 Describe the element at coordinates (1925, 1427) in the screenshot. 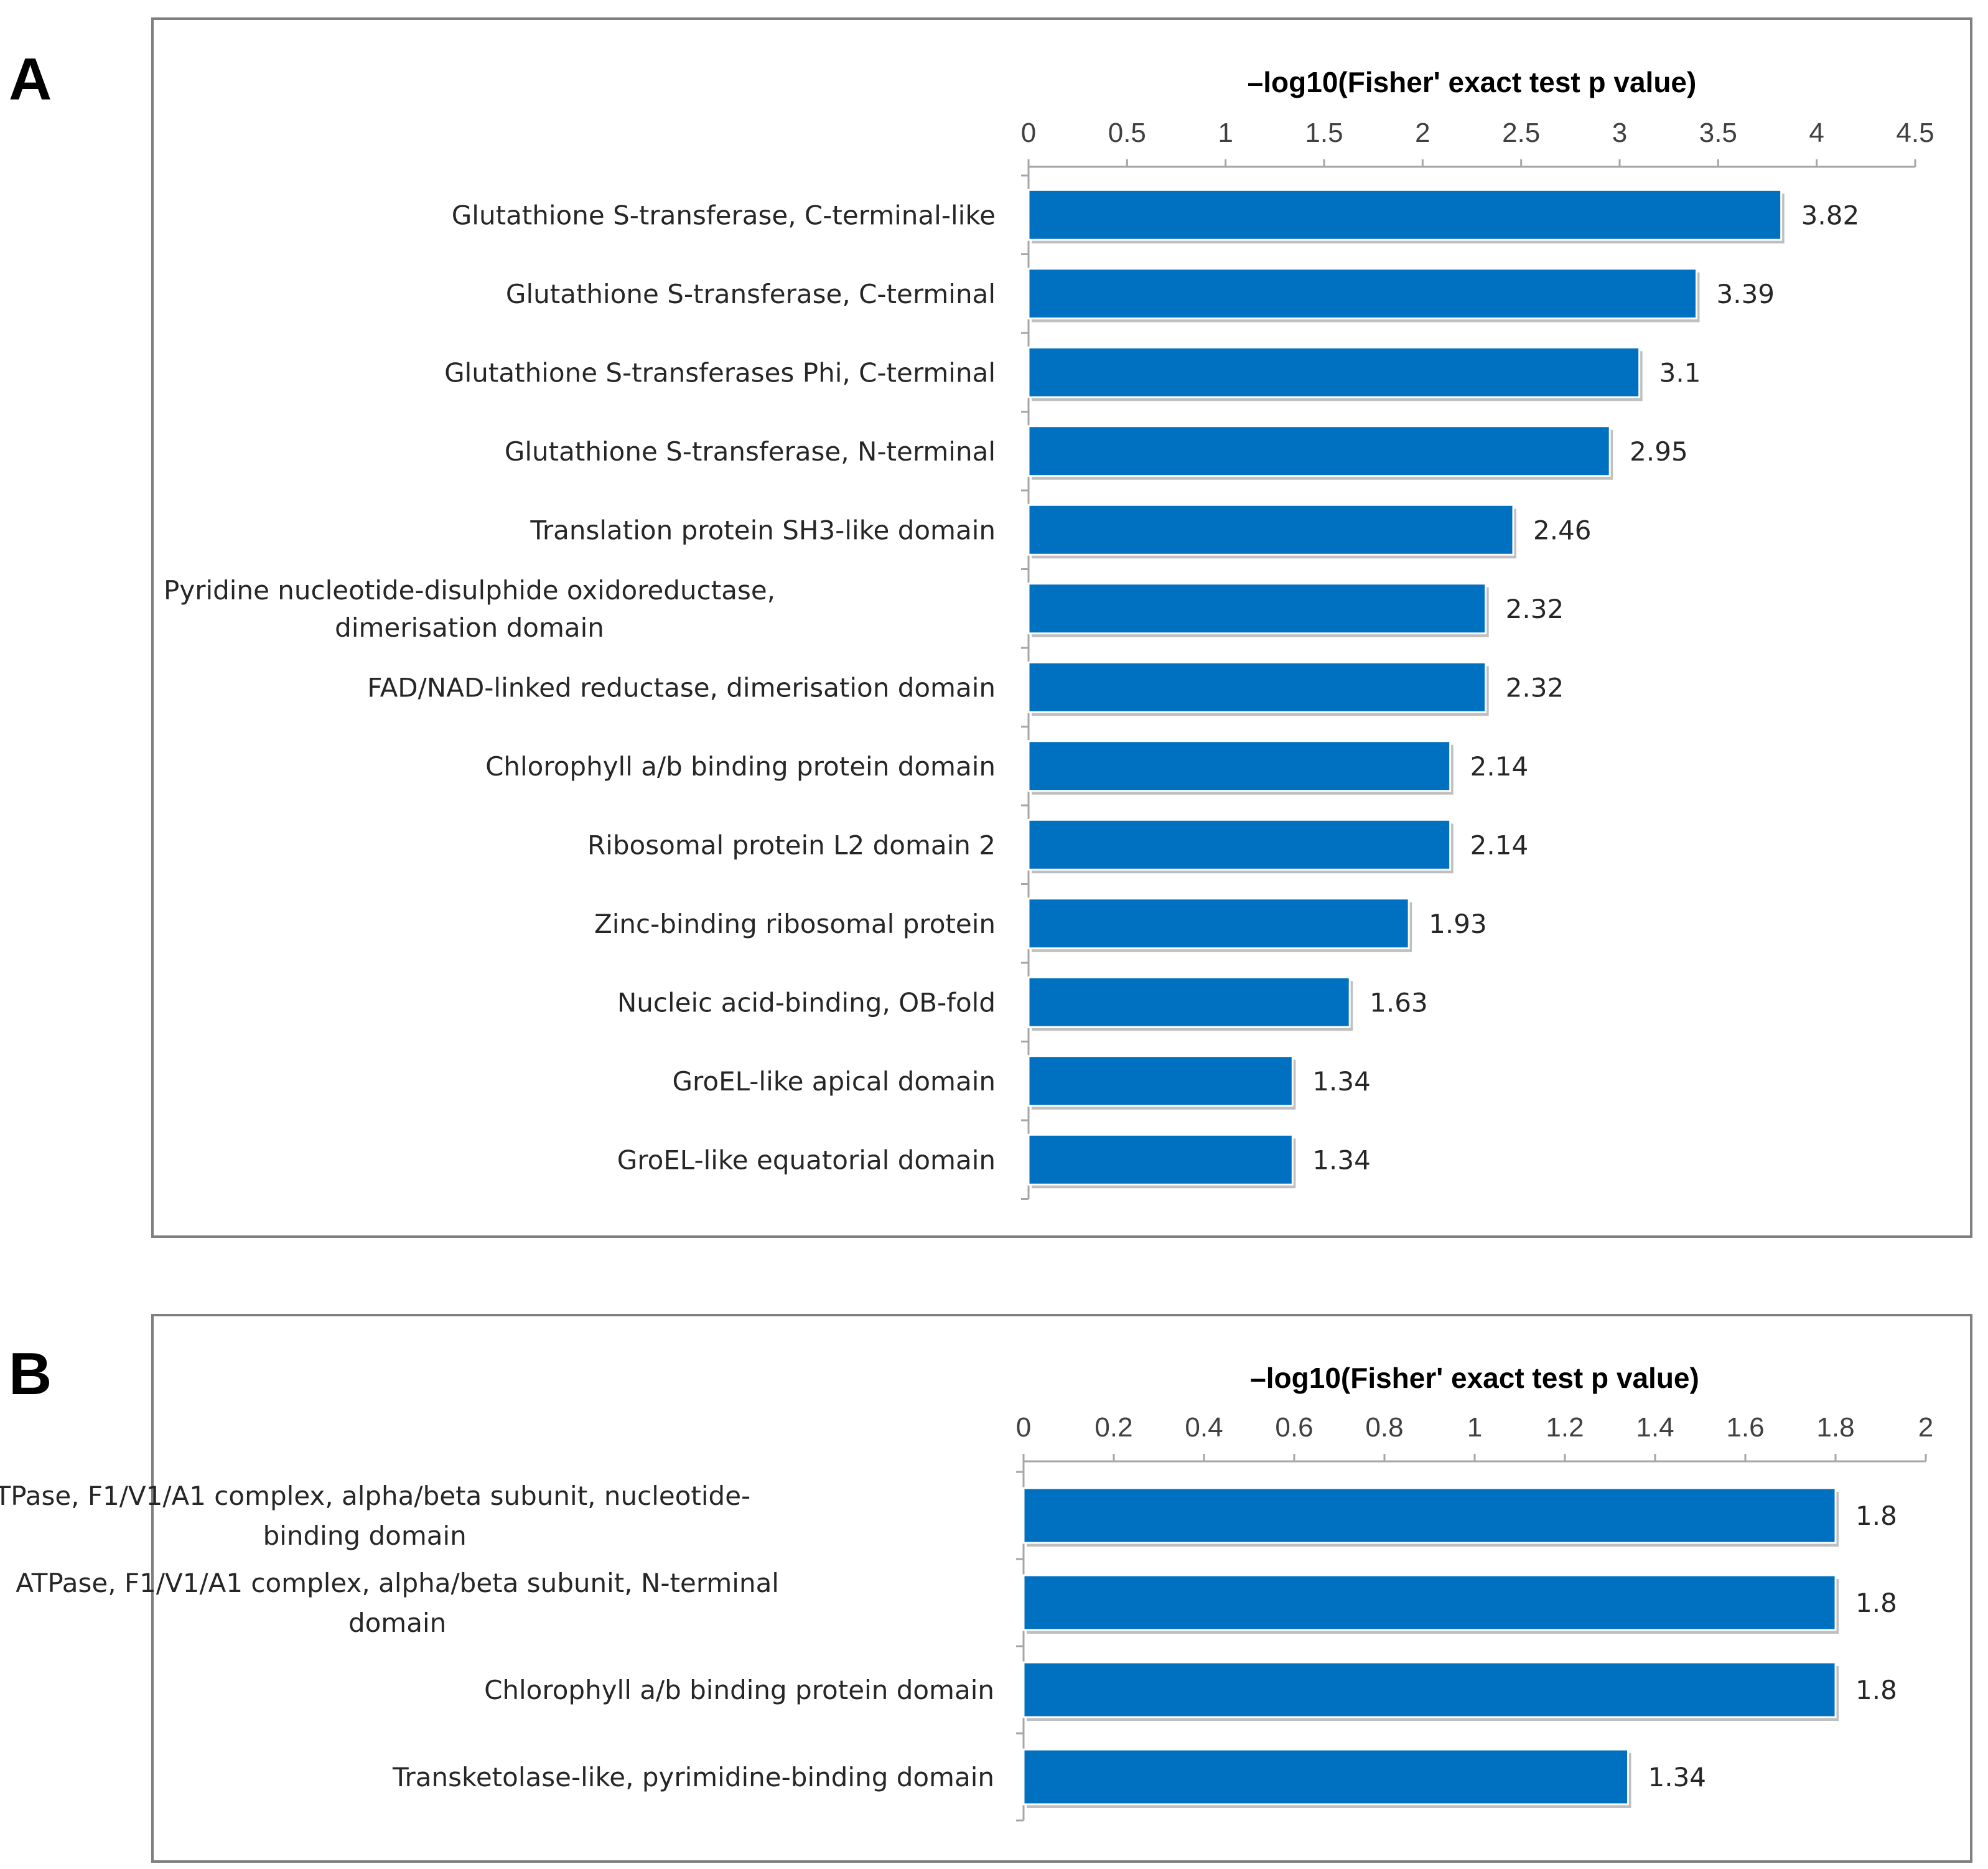

I see `chart-b-x-tick-label: 2` at that location.